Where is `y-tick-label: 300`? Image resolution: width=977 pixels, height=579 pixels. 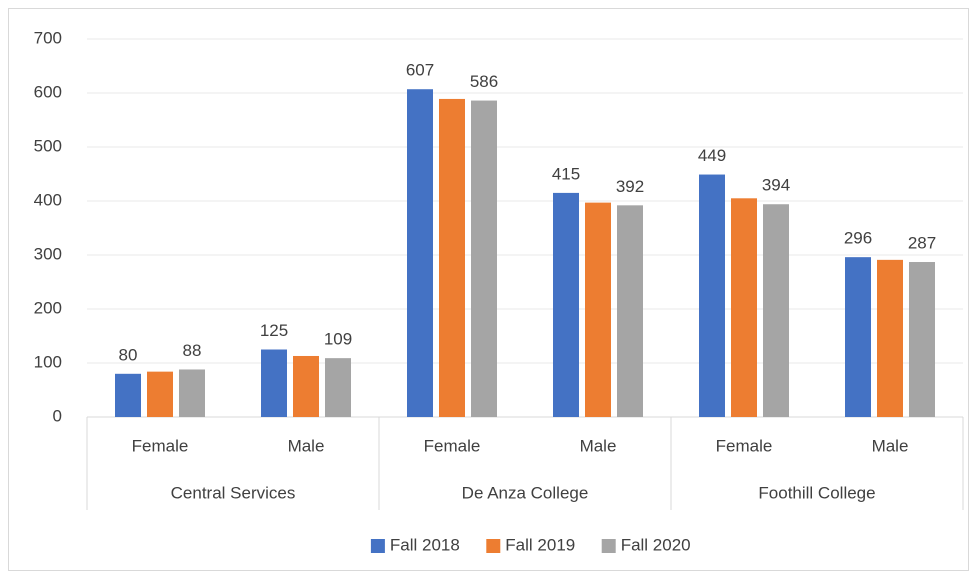
y-tick-label: 300 is located at coordinates (48, 253).